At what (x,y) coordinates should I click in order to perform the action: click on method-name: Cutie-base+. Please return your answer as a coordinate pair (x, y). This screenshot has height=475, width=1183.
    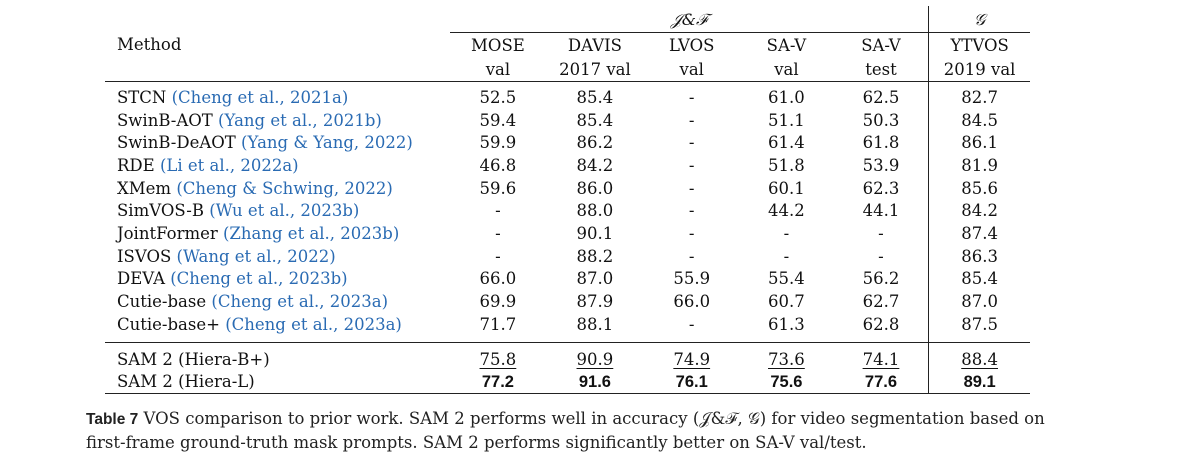
    Looking at the image, I should click on (168, 324).